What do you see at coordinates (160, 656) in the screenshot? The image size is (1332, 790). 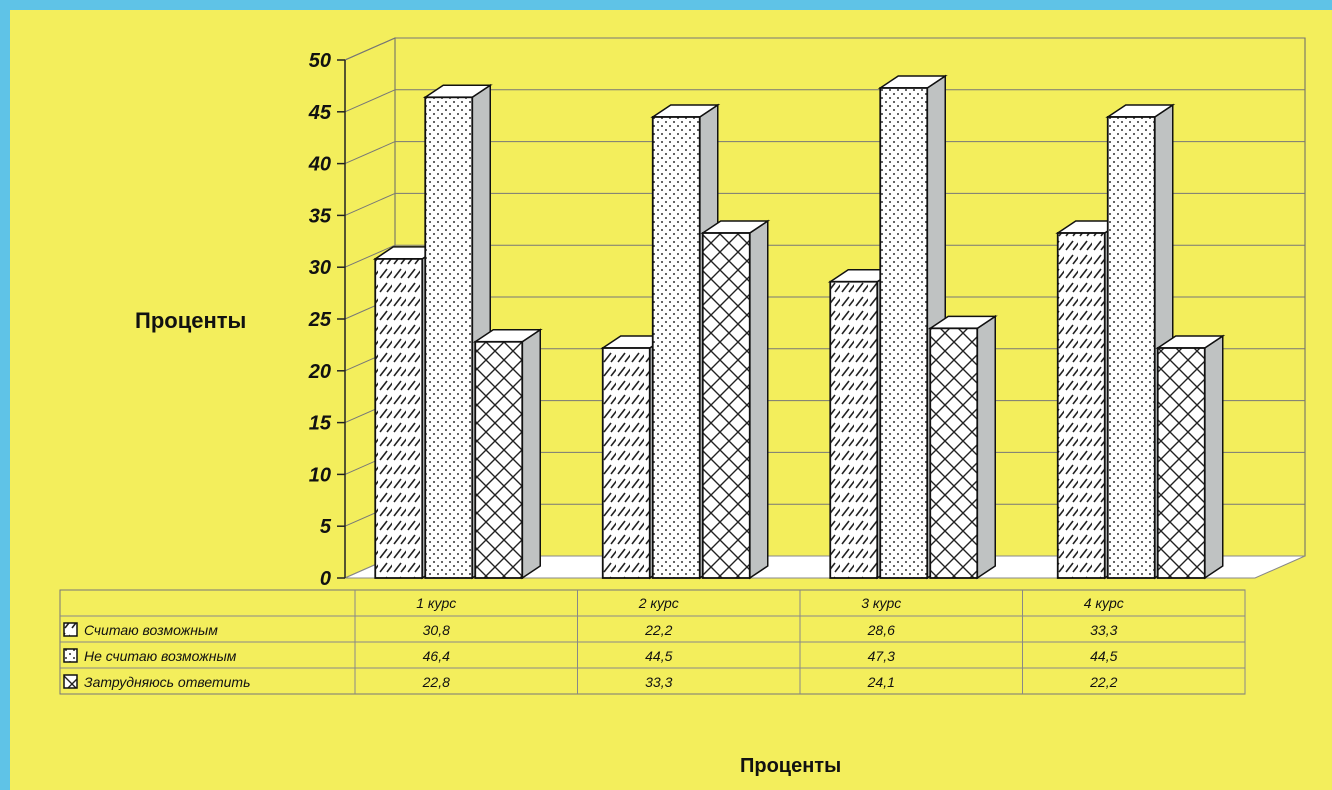 I see `legend-series-name: Не считаю возможным` at bounding box center [160, 656].